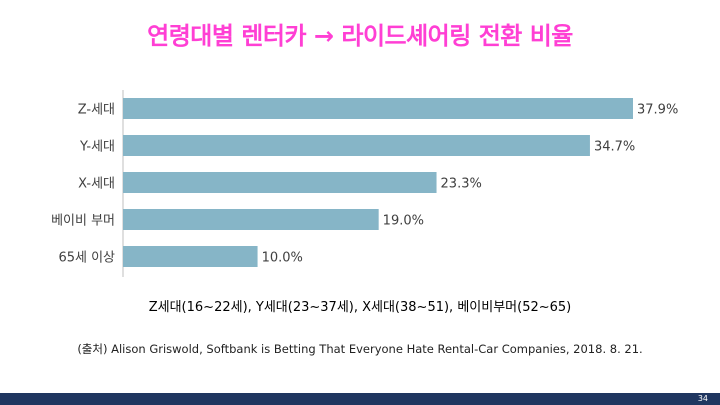  What do you see at coordinates (83, 221) in the screenshot?
I see `category-label-4: 베이비 부머` at bounding box center [83, 221].